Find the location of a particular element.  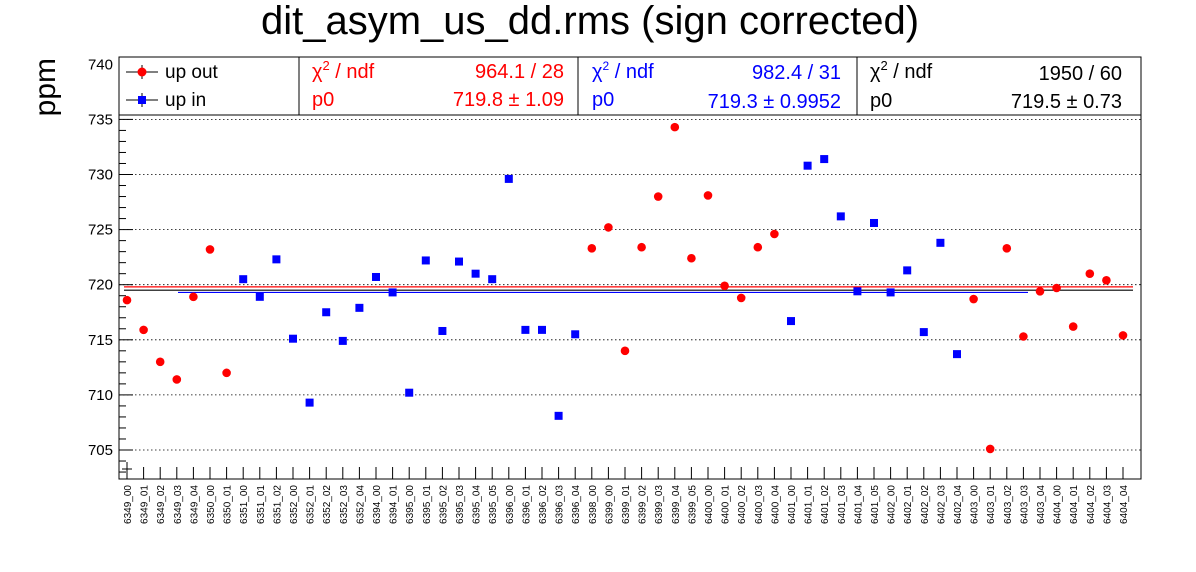

x-tick-label: 6349_00 is located at coordinates (128, 504).